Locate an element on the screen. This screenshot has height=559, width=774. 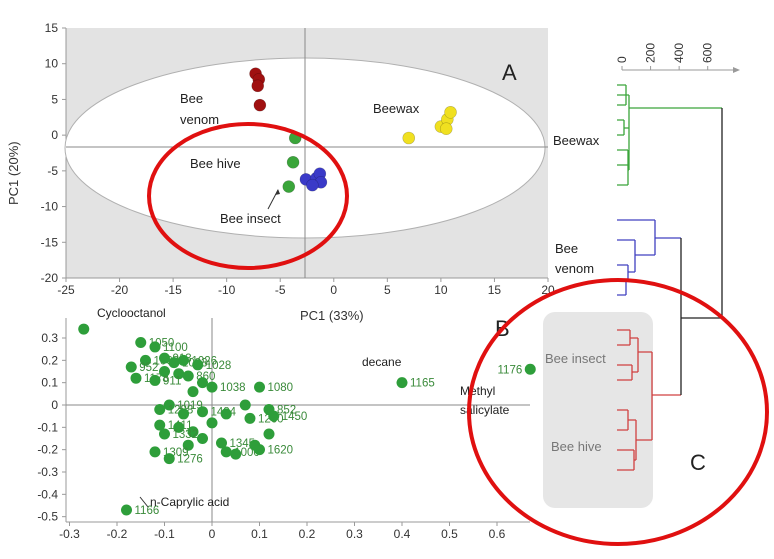
loading-point-label: 1028 is located at coordinates (219, 366).